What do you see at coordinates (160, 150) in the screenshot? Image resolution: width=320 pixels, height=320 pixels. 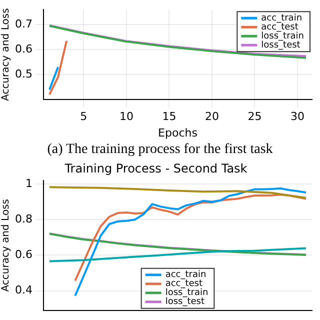 I see `text: (a) The training process for the first task` at bounding box center [160, 150].